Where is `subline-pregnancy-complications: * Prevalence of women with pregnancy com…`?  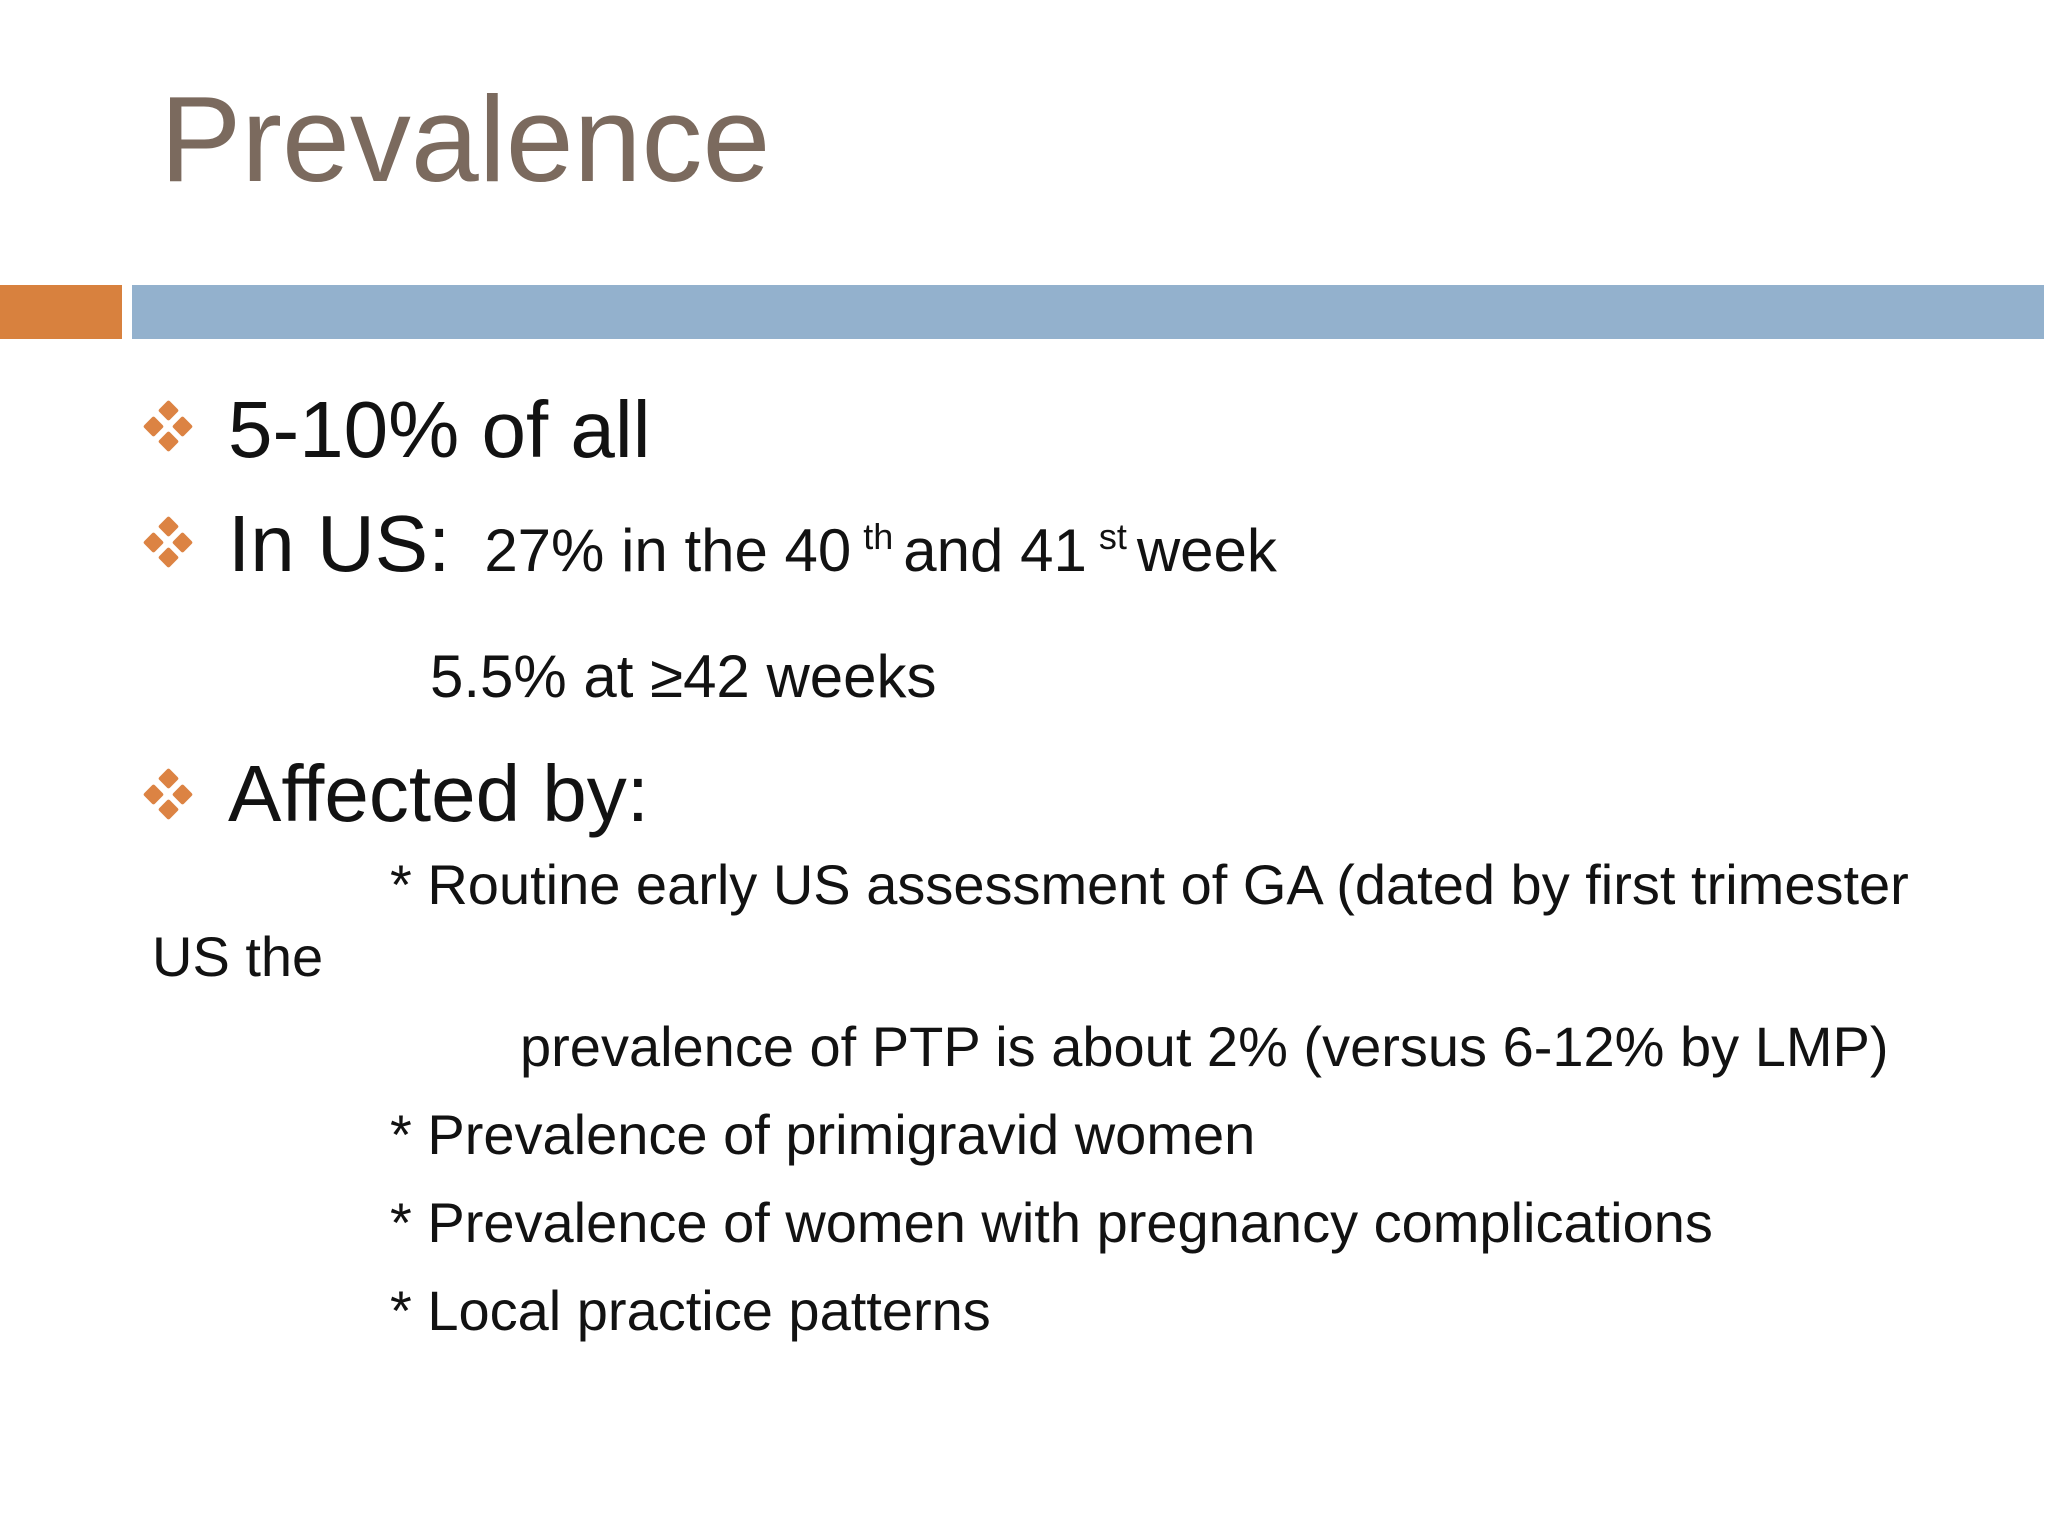 subline-pregnancy-complications: * Prevalence of women with pregnancy com… is located at coordinates (1051, 1222).